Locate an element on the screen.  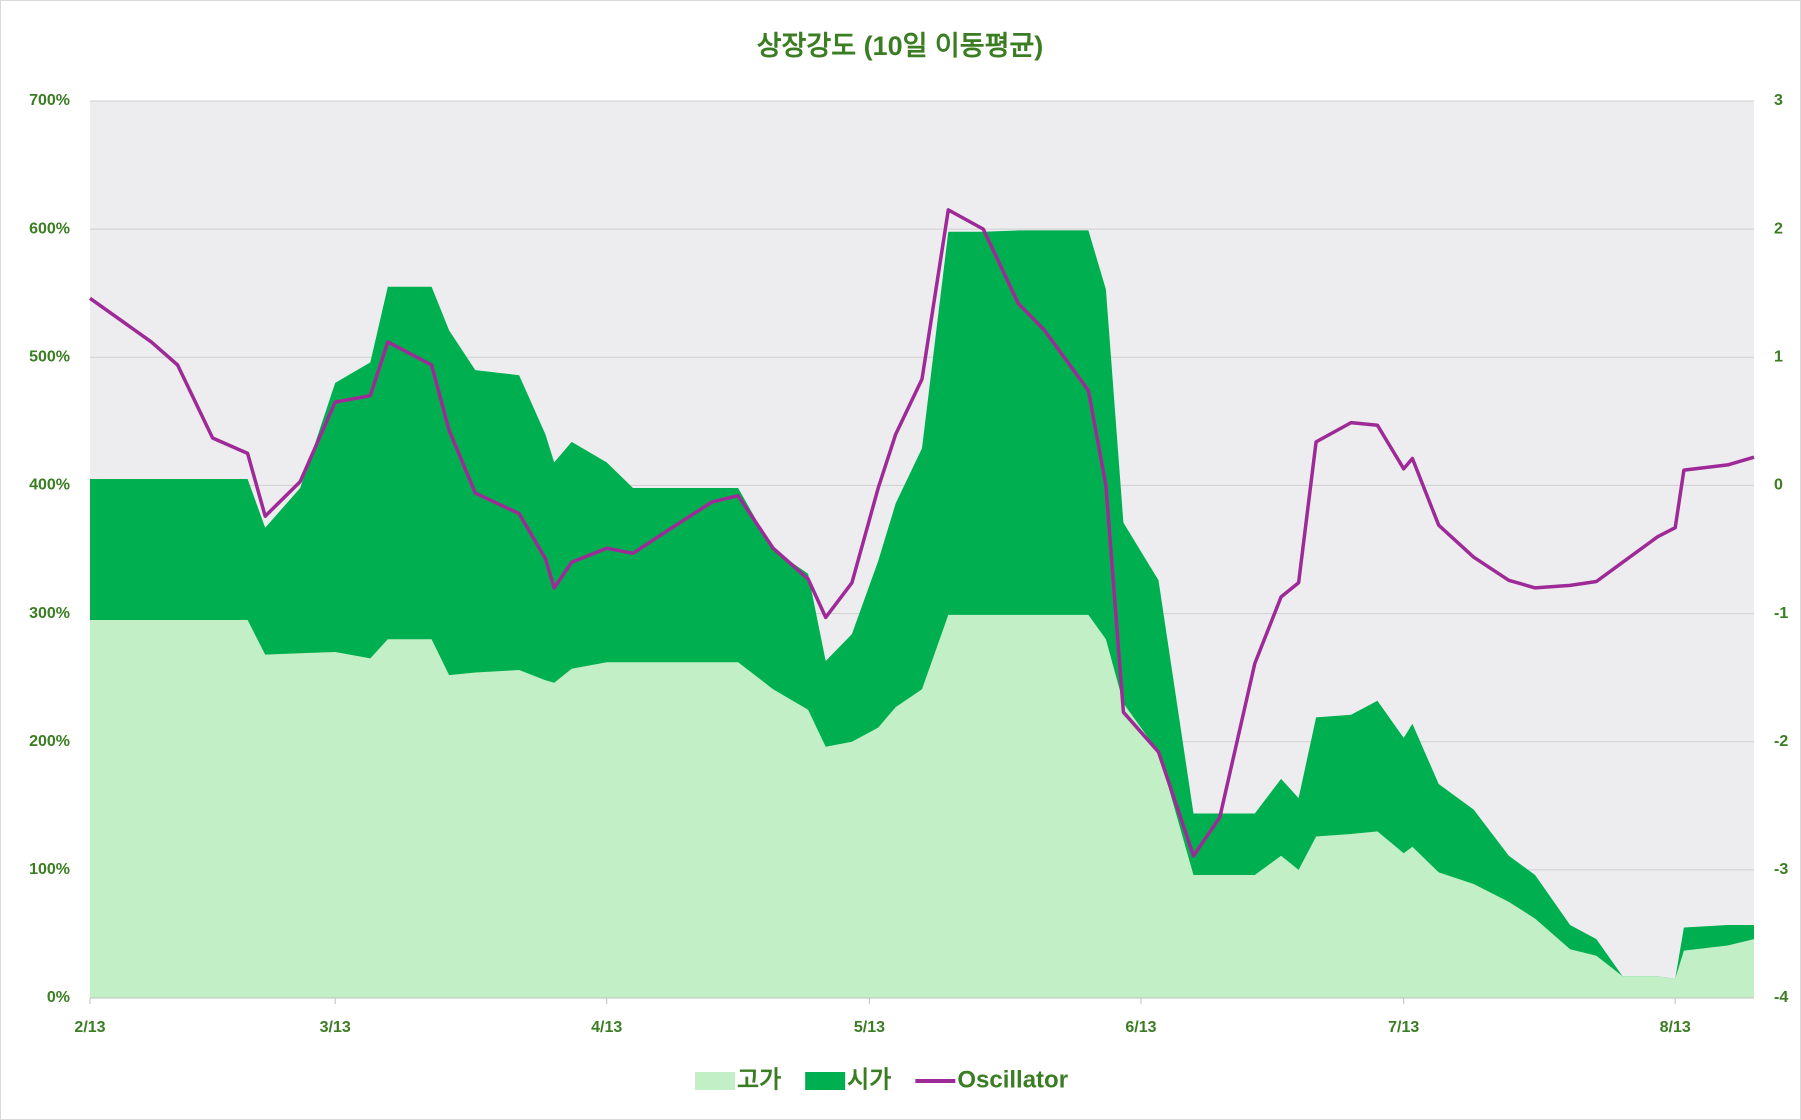
y-tick-label: 400% is located at coordinates (49, 485).